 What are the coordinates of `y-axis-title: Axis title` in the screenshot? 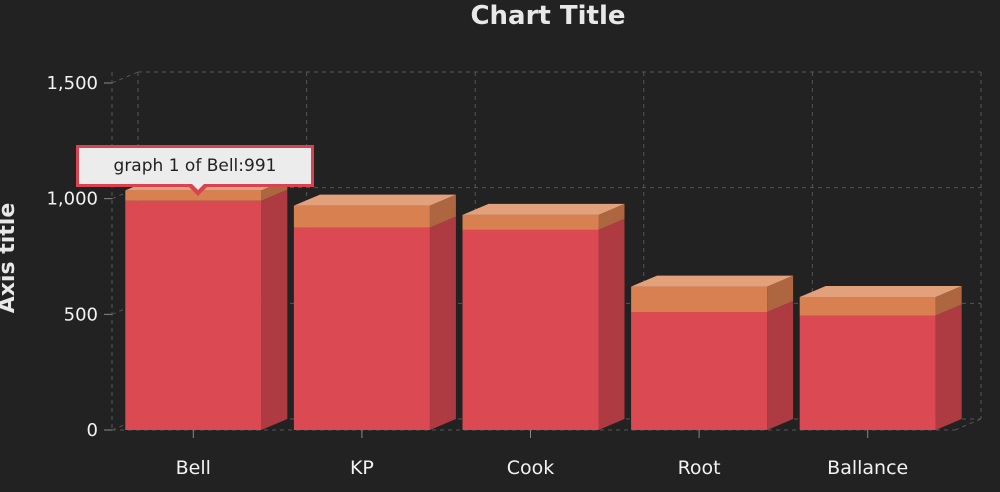 It's located at (10, 258).